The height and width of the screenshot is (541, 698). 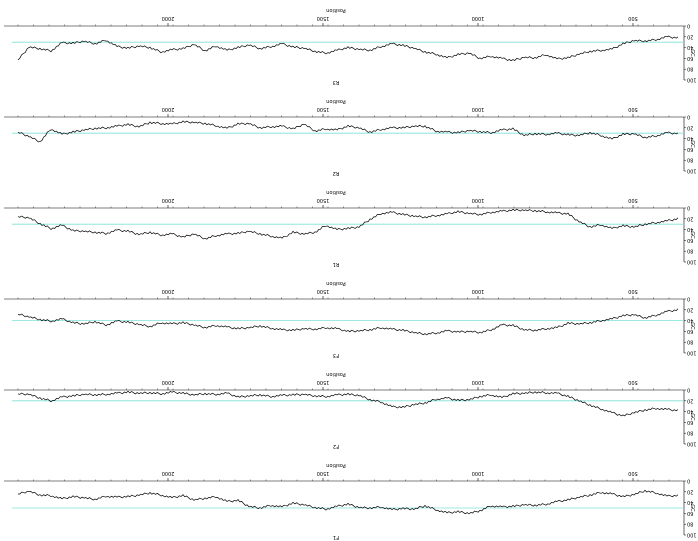 What do you see at coordinates (336, 82) in the screenshot?
I see `panel-title: R3` at bounding box center [336, 82].